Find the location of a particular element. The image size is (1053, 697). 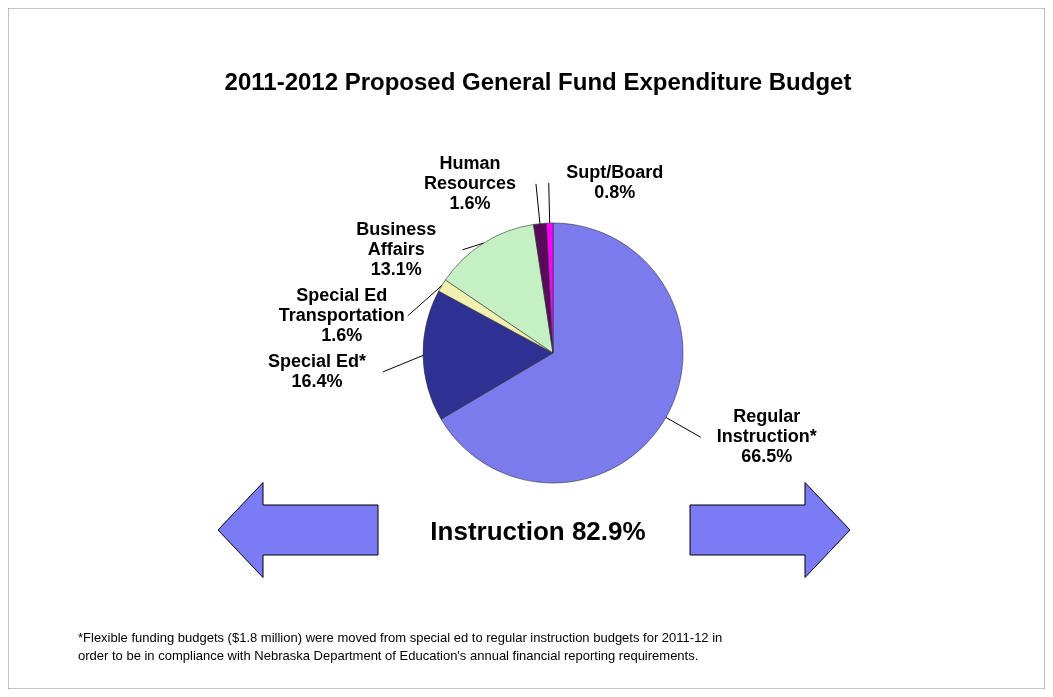

text: *Flexible funding budgets ($1.8 million) were moved from special ed to regular instruction budgets for 2011-12 in order to be in compliance with Nebraska Department of Education's annual financial reporting requirements. is located at coordinates (400, 646).